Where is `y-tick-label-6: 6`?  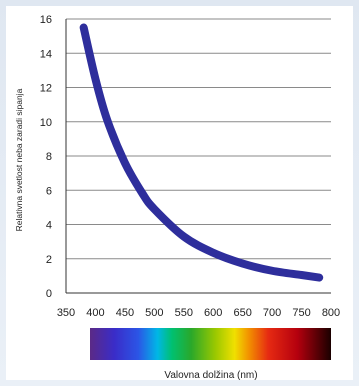 y-tick-label-6: 6 is located at coordinates (49, 191).